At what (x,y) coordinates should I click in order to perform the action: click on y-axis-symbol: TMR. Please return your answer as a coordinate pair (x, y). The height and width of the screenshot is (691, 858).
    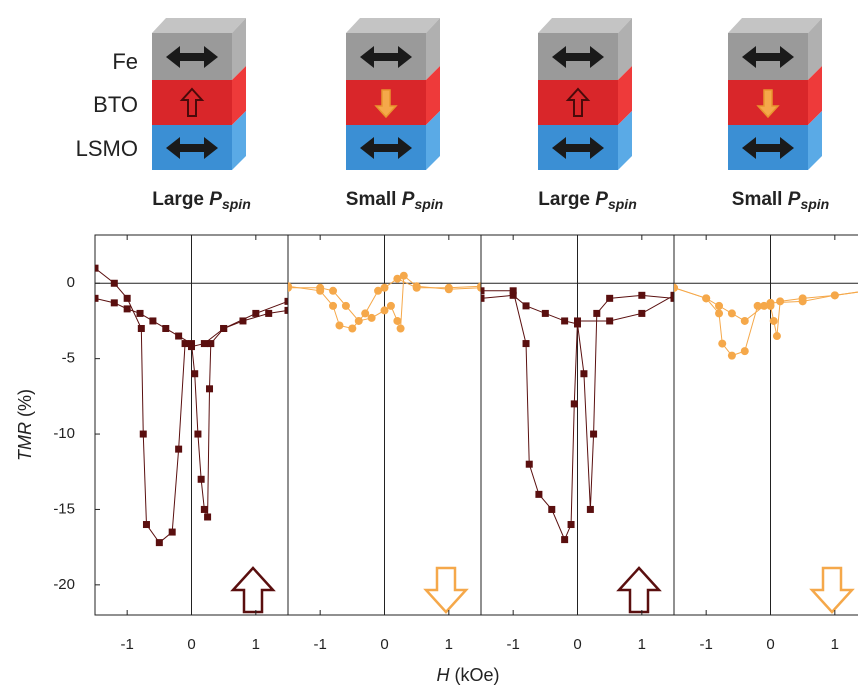
    Looking at the image, I should click on (25, 441).